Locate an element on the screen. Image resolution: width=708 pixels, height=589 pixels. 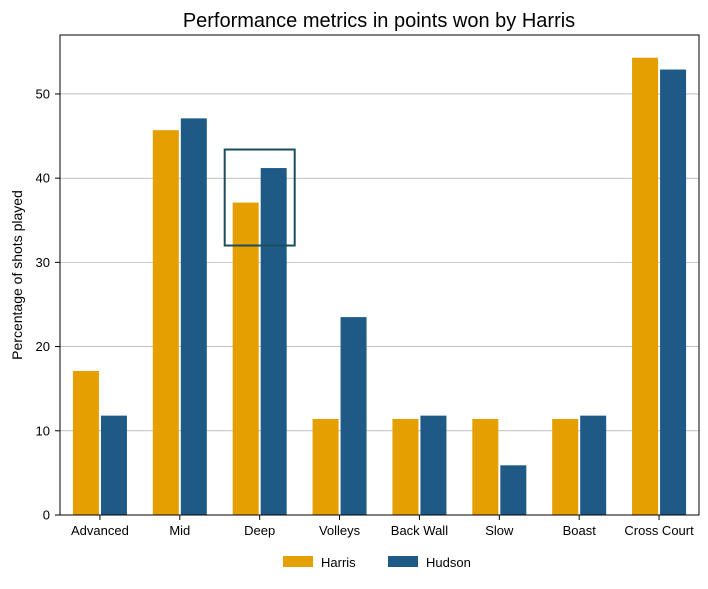
x-tick-label: Volleys is located at coordinates (340, 530).